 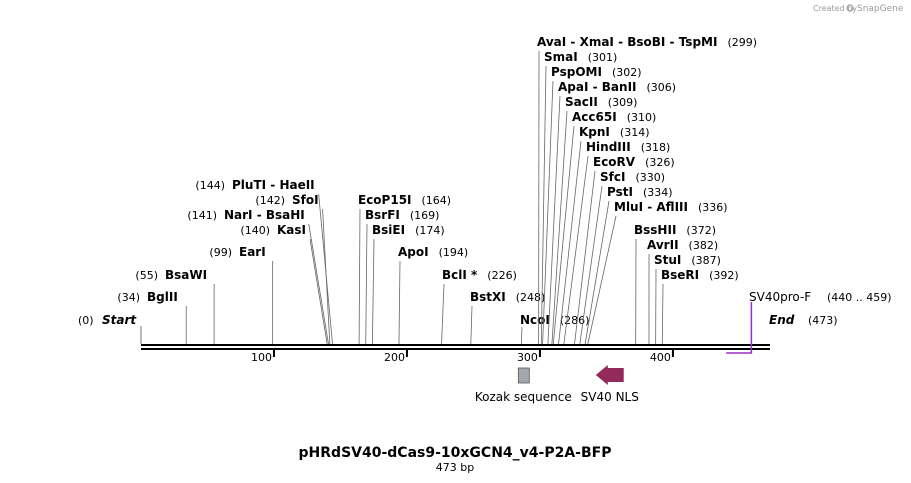 I want to click on feature-sv40-nls: SV40 NLS, so click(x=610, y=384).